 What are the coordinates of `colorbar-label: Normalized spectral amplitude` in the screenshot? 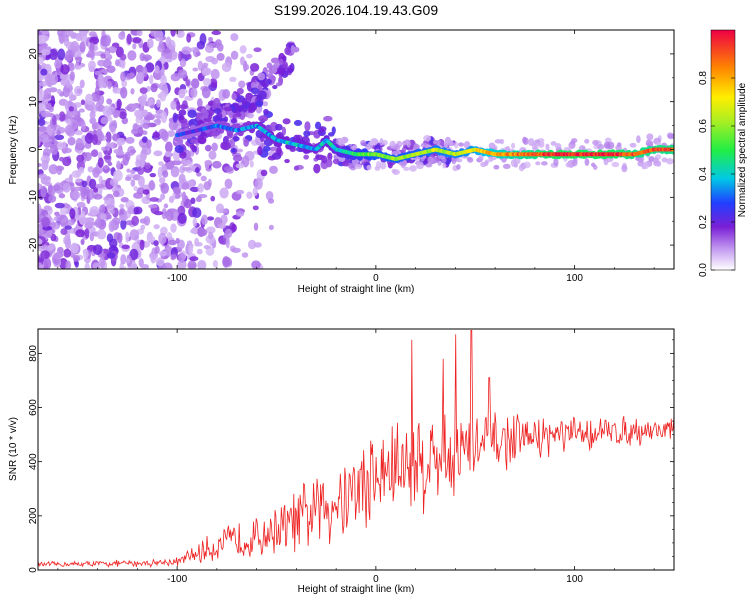 It's located at (742, 149).